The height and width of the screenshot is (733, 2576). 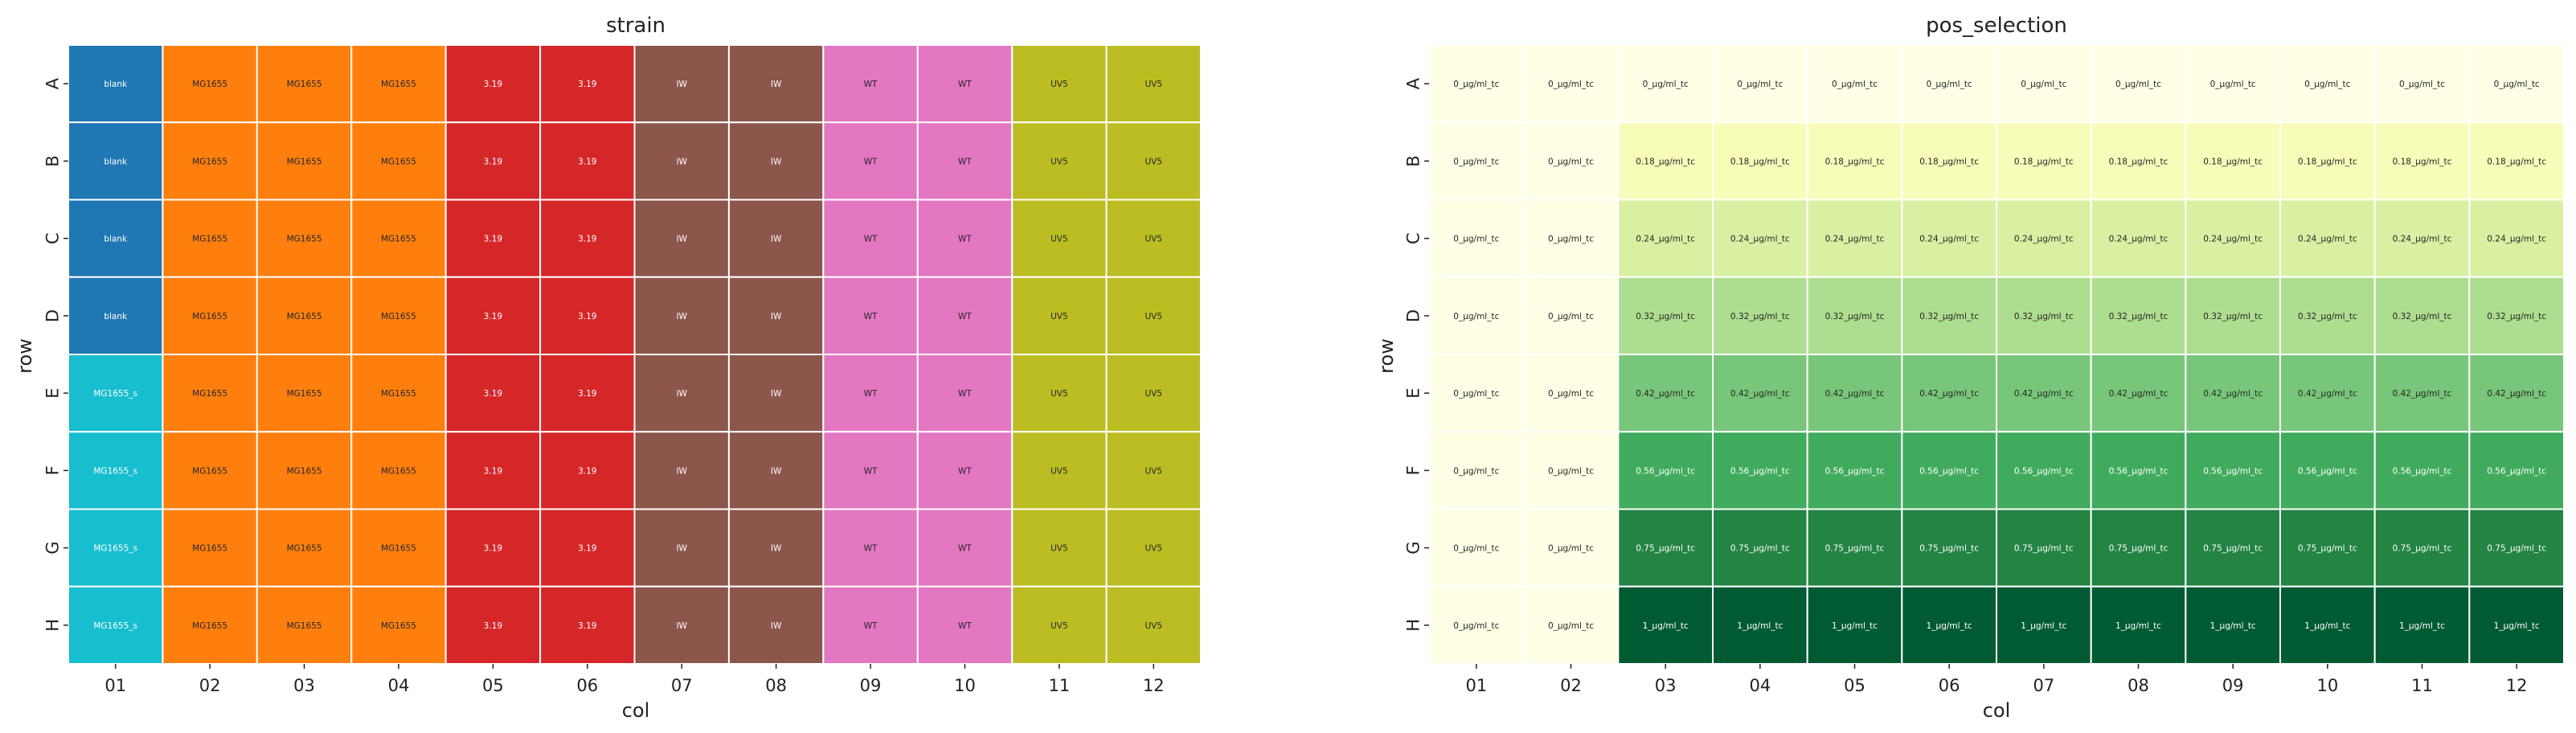 What do you see at coordinates (1997, 710) in the screenshot?
I see `pos-selection-x-axis-label: col` at bounding box center [1997, 710].